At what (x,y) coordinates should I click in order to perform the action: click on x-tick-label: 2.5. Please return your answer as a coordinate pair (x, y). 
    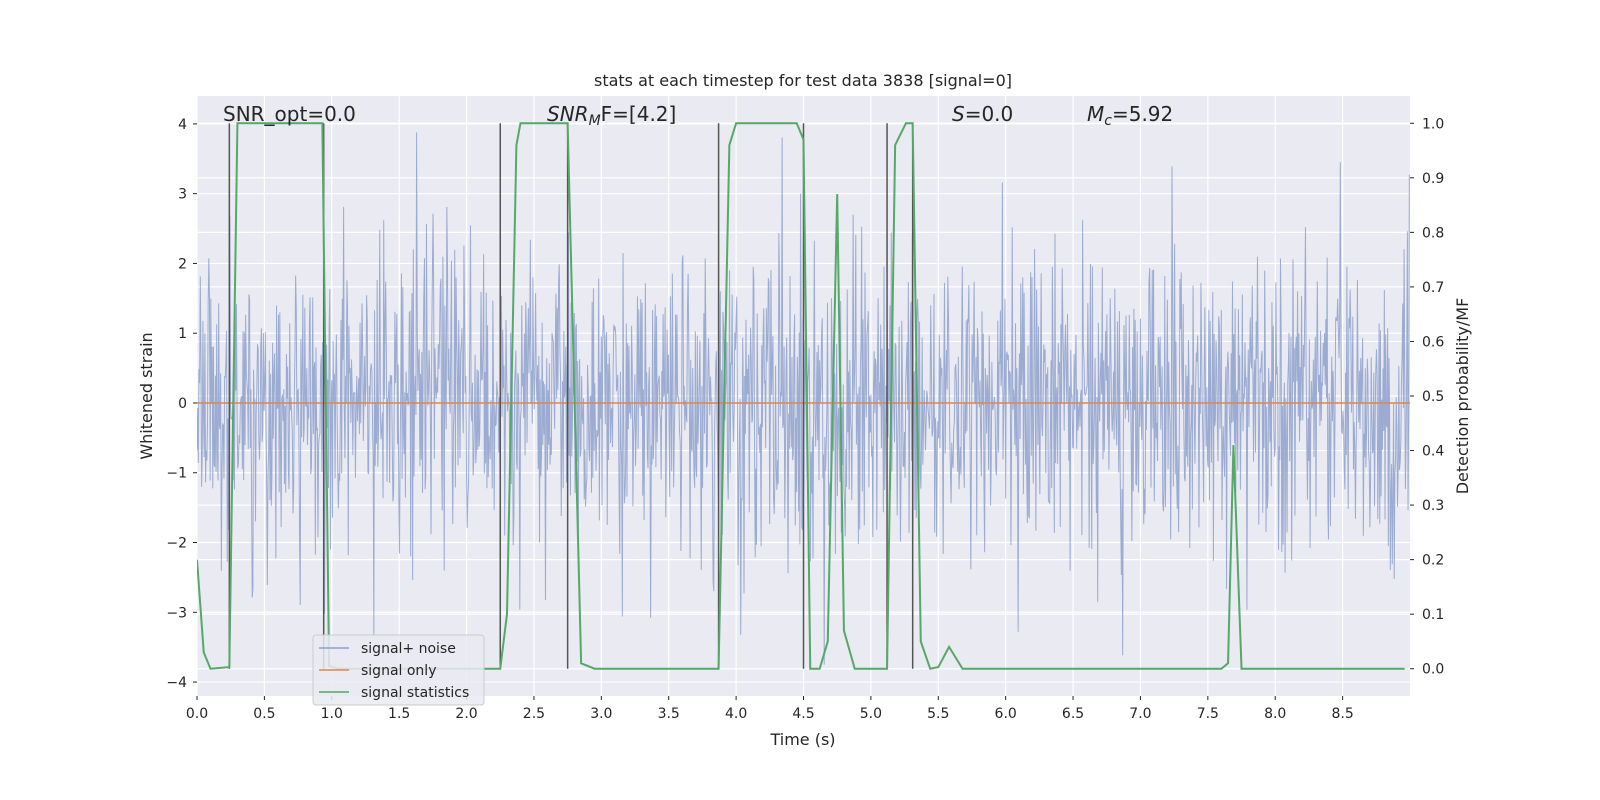
    Looking at the image, I should click on (534, 714).